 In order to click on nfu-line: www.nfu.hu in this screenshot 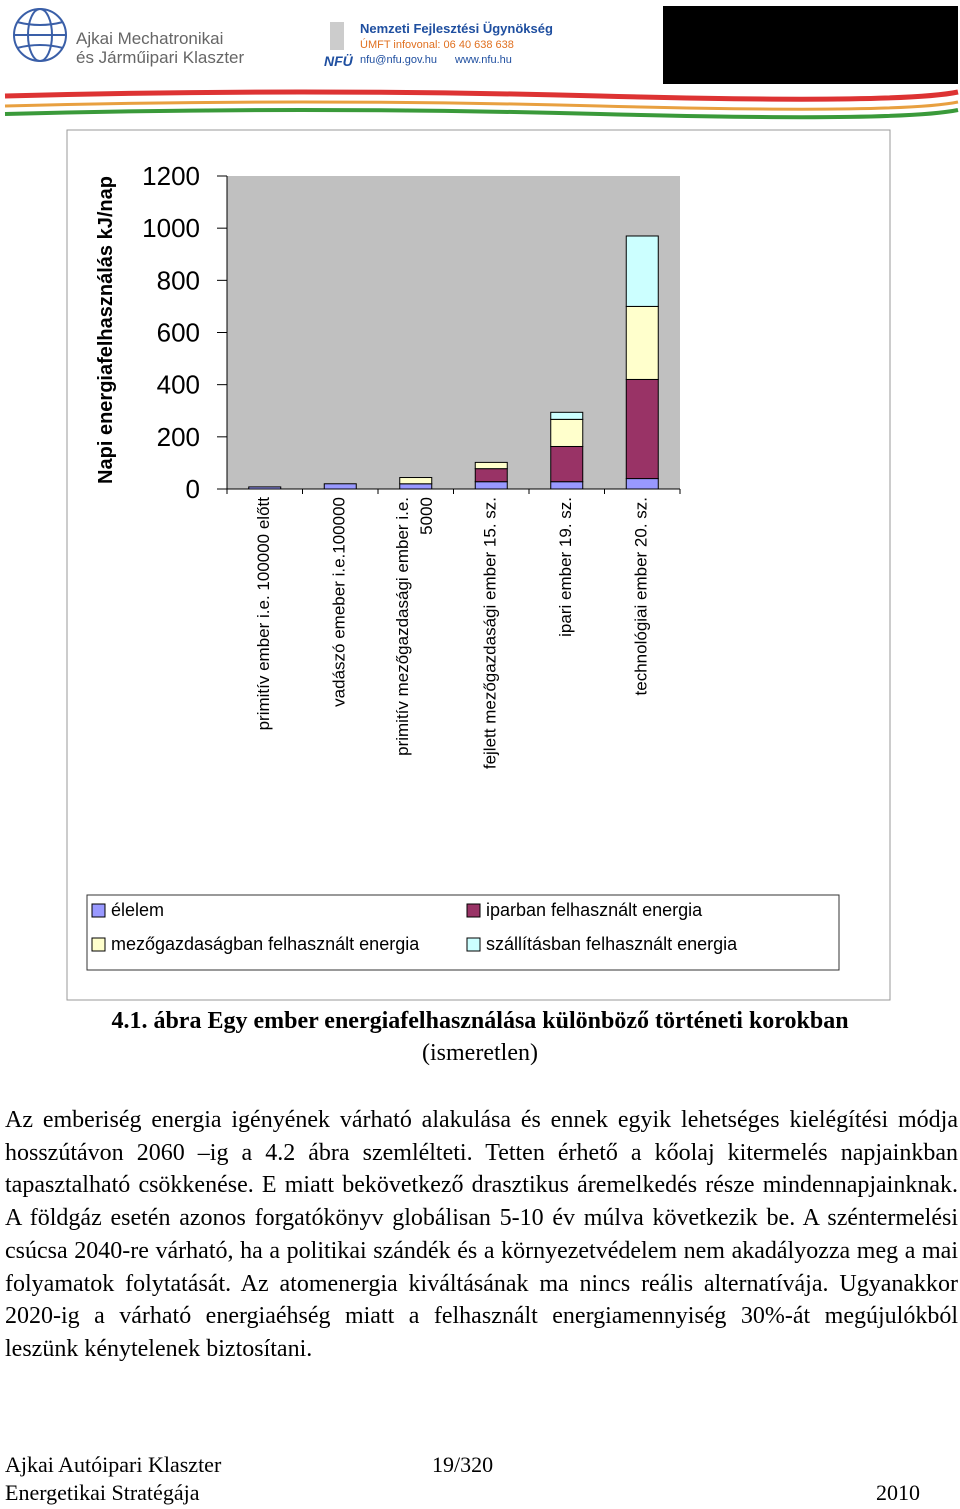, I will do `click(483, 60)`.